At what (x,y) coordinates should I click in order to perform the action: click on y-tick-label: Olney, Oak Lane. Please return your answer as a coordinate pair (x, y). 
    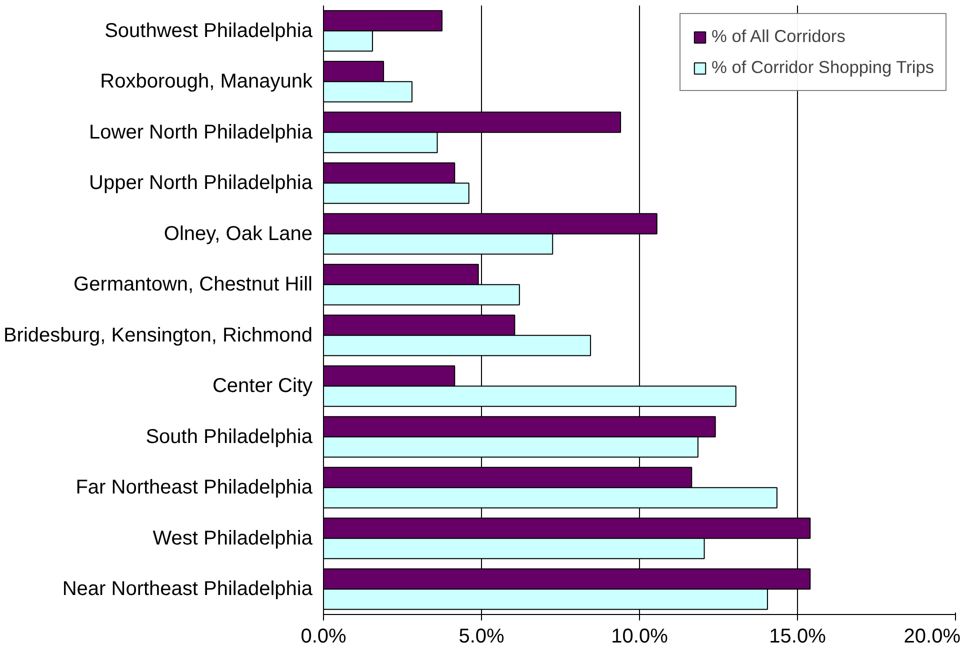
    Looking at the image, I should click on (238, 233).